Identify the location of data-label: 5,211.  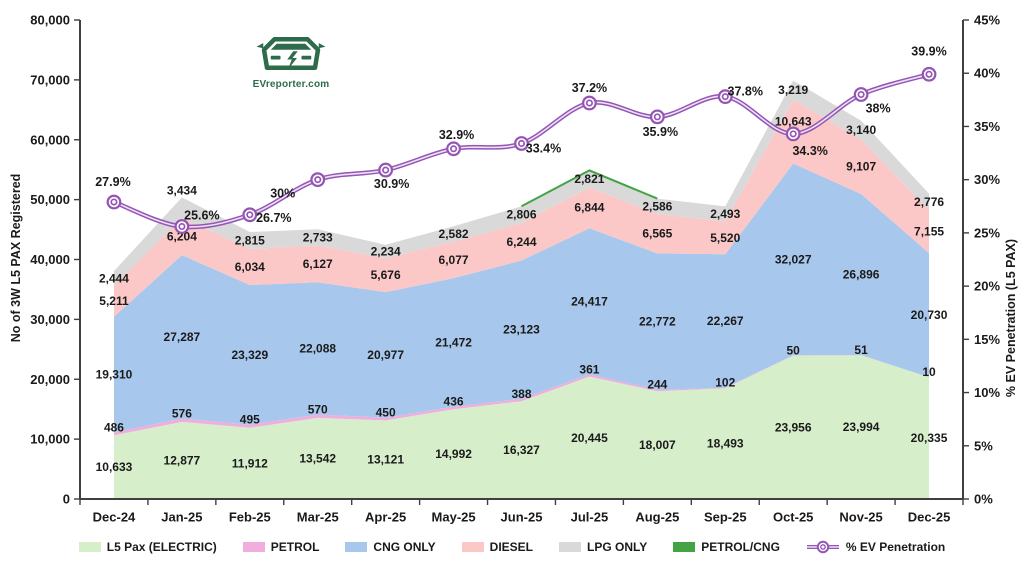
(114, 301).